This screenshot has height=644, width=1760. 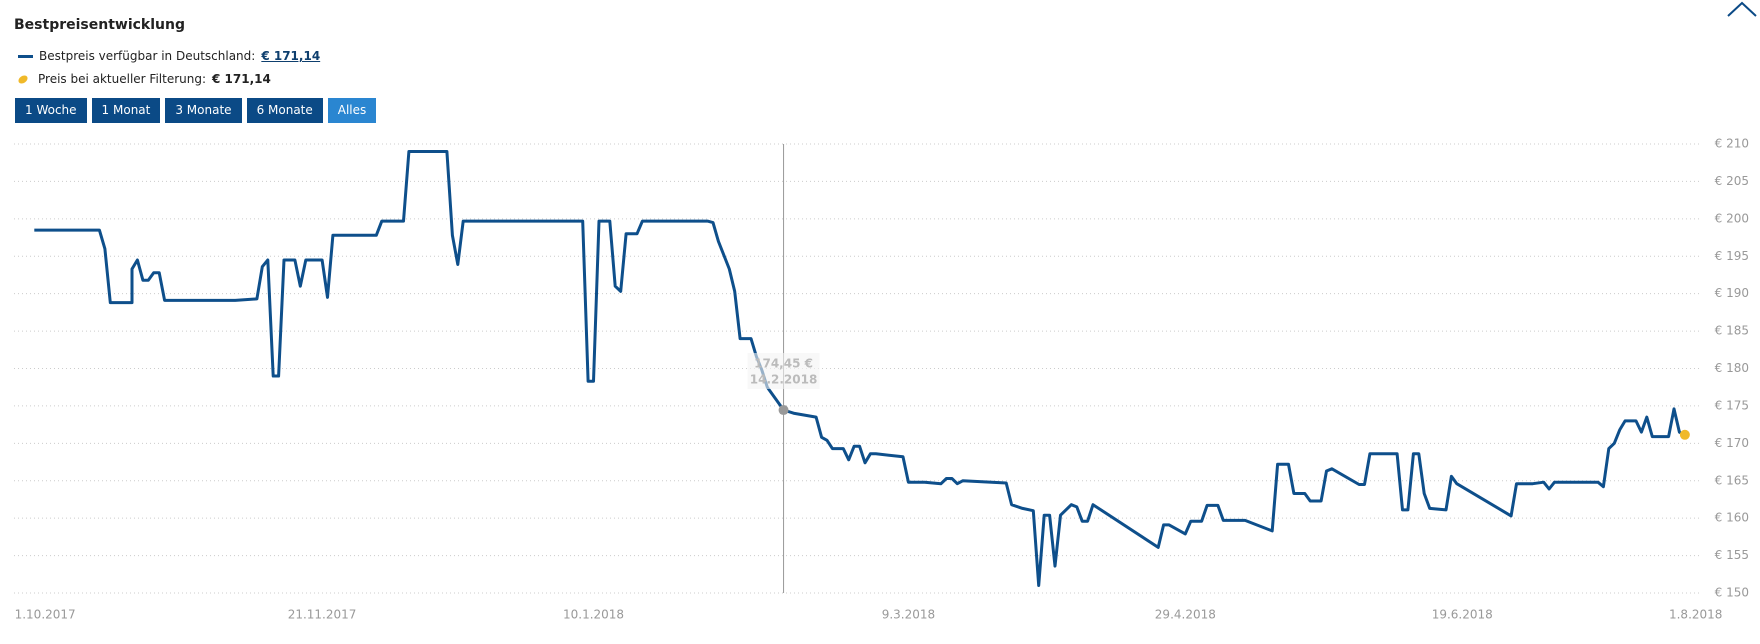 What do you see at coordinates (284, 110) in the screenshot?
I see `range-button: 6 Monate` at bounding box center [284, 110].